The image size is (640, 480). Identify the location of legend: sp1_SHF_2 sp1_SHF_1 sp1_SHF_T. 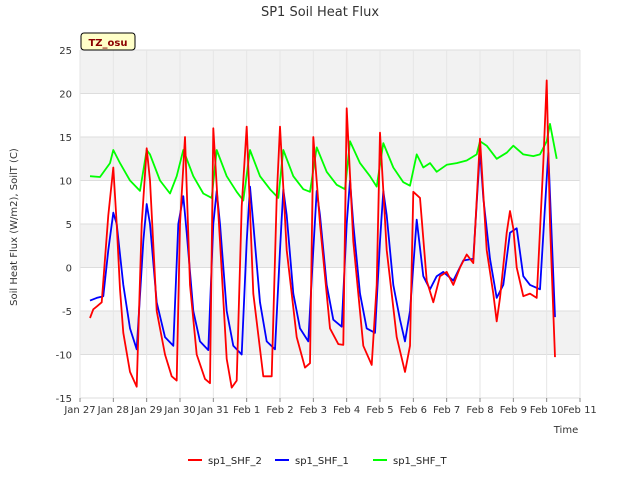
(318, 461).